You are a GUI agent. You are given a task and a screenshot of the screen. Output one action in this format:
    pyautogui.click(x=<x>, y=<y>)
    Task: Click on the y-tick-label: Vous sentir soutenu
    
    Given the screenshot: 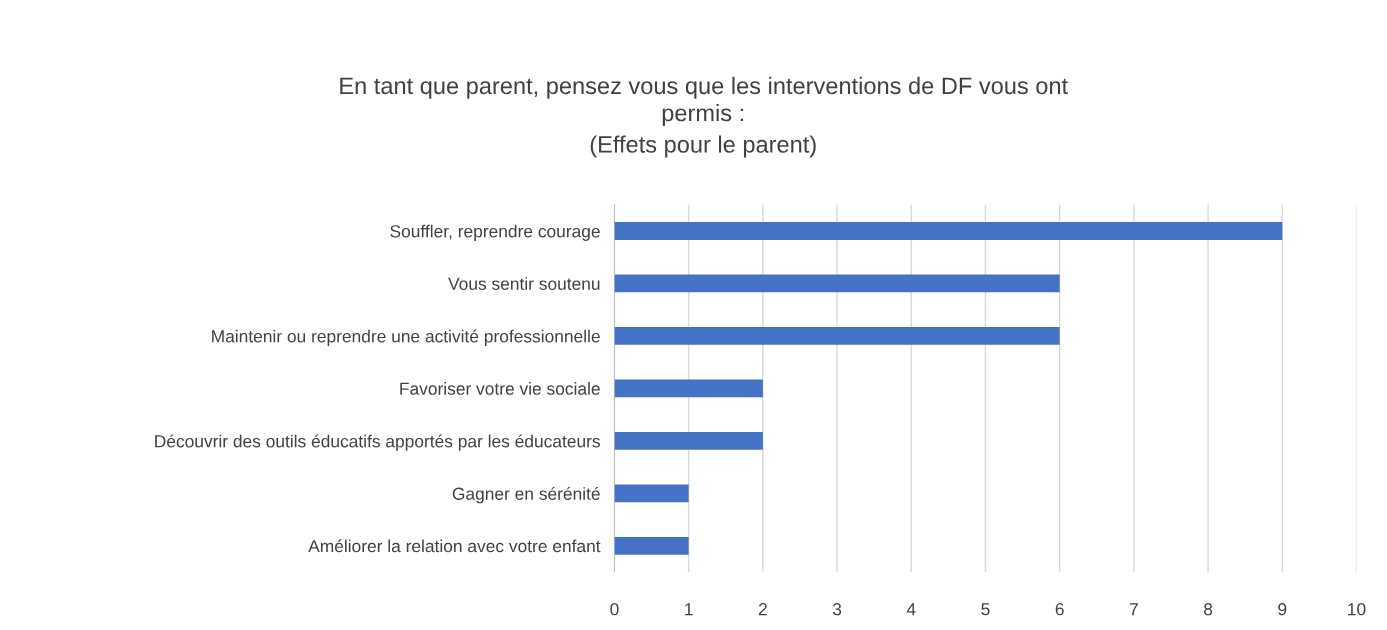 What is the action you would take?
    pyautogui.click(x=524, y=283)
    